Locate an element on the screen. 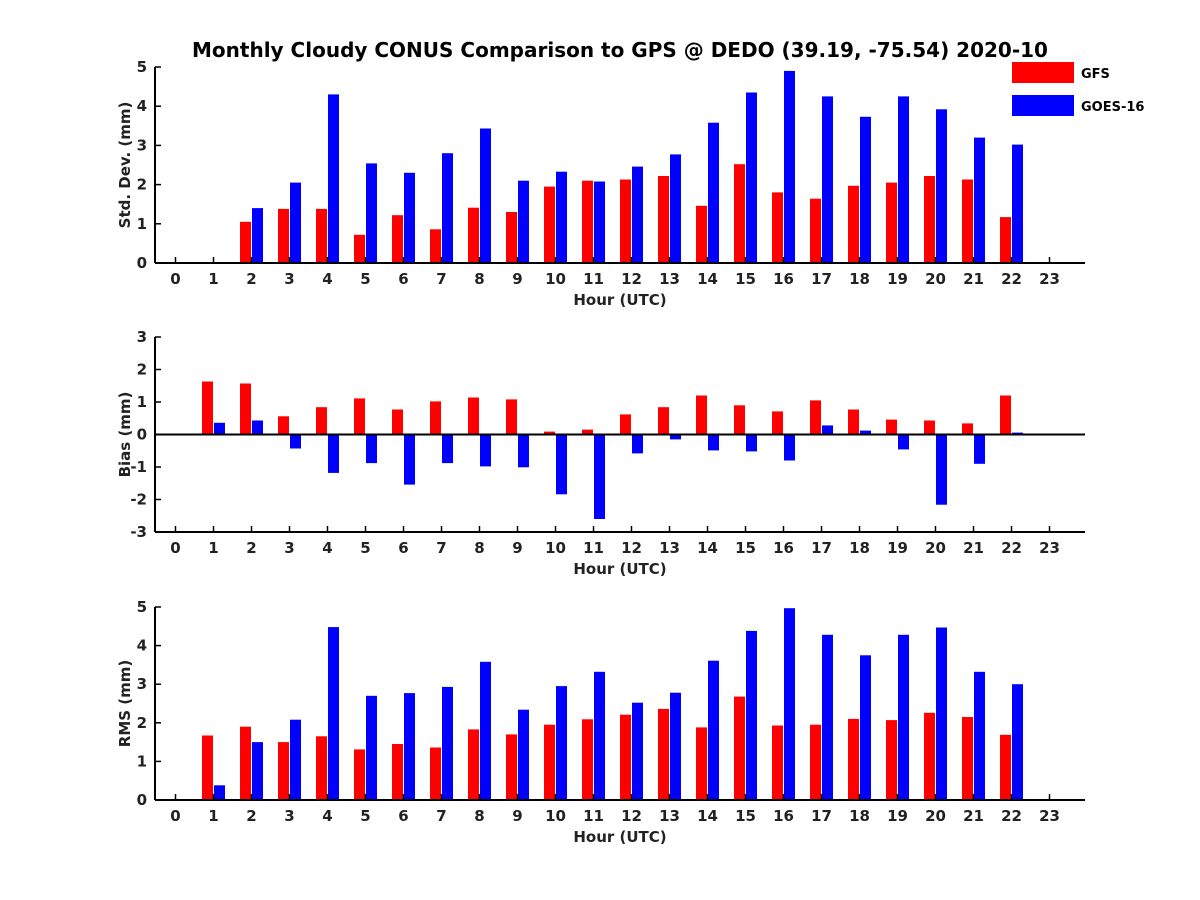  x-tick-label: 10 is located at coordinates (555, 816).